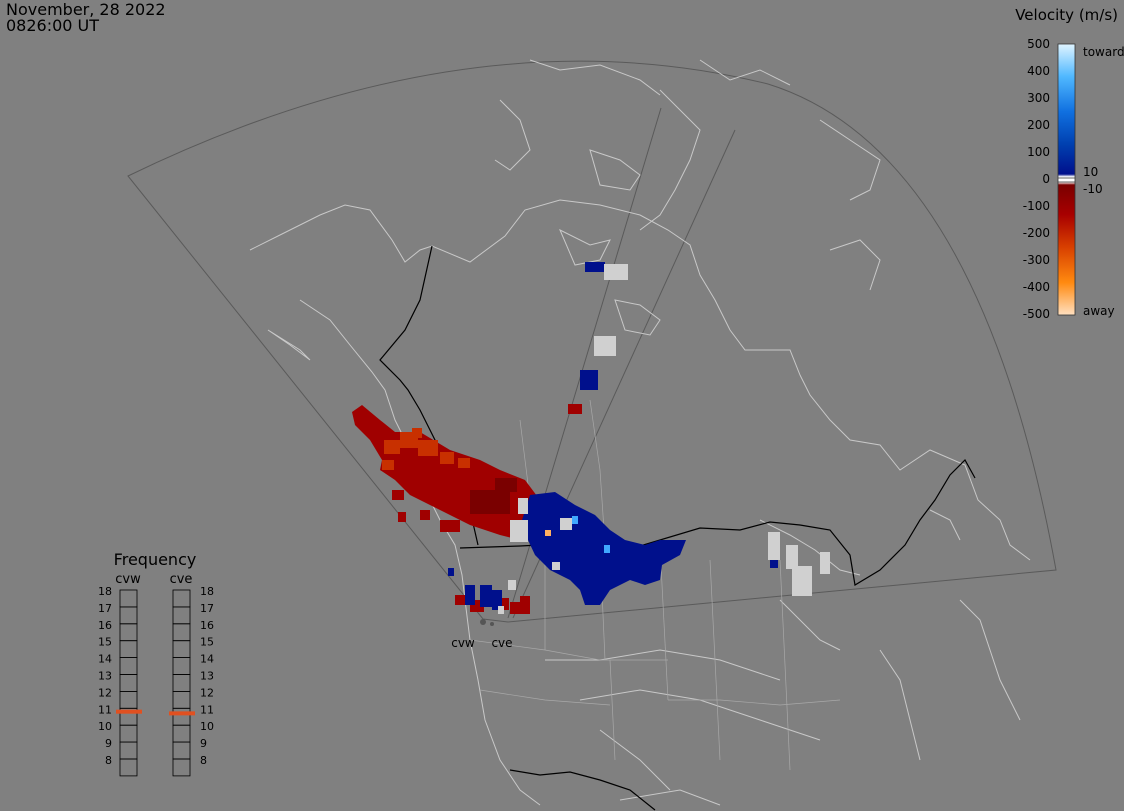 The width and height of the screenshot is (1124, 811). I want to click on velocity-tick: -100, so click(1036, 206).